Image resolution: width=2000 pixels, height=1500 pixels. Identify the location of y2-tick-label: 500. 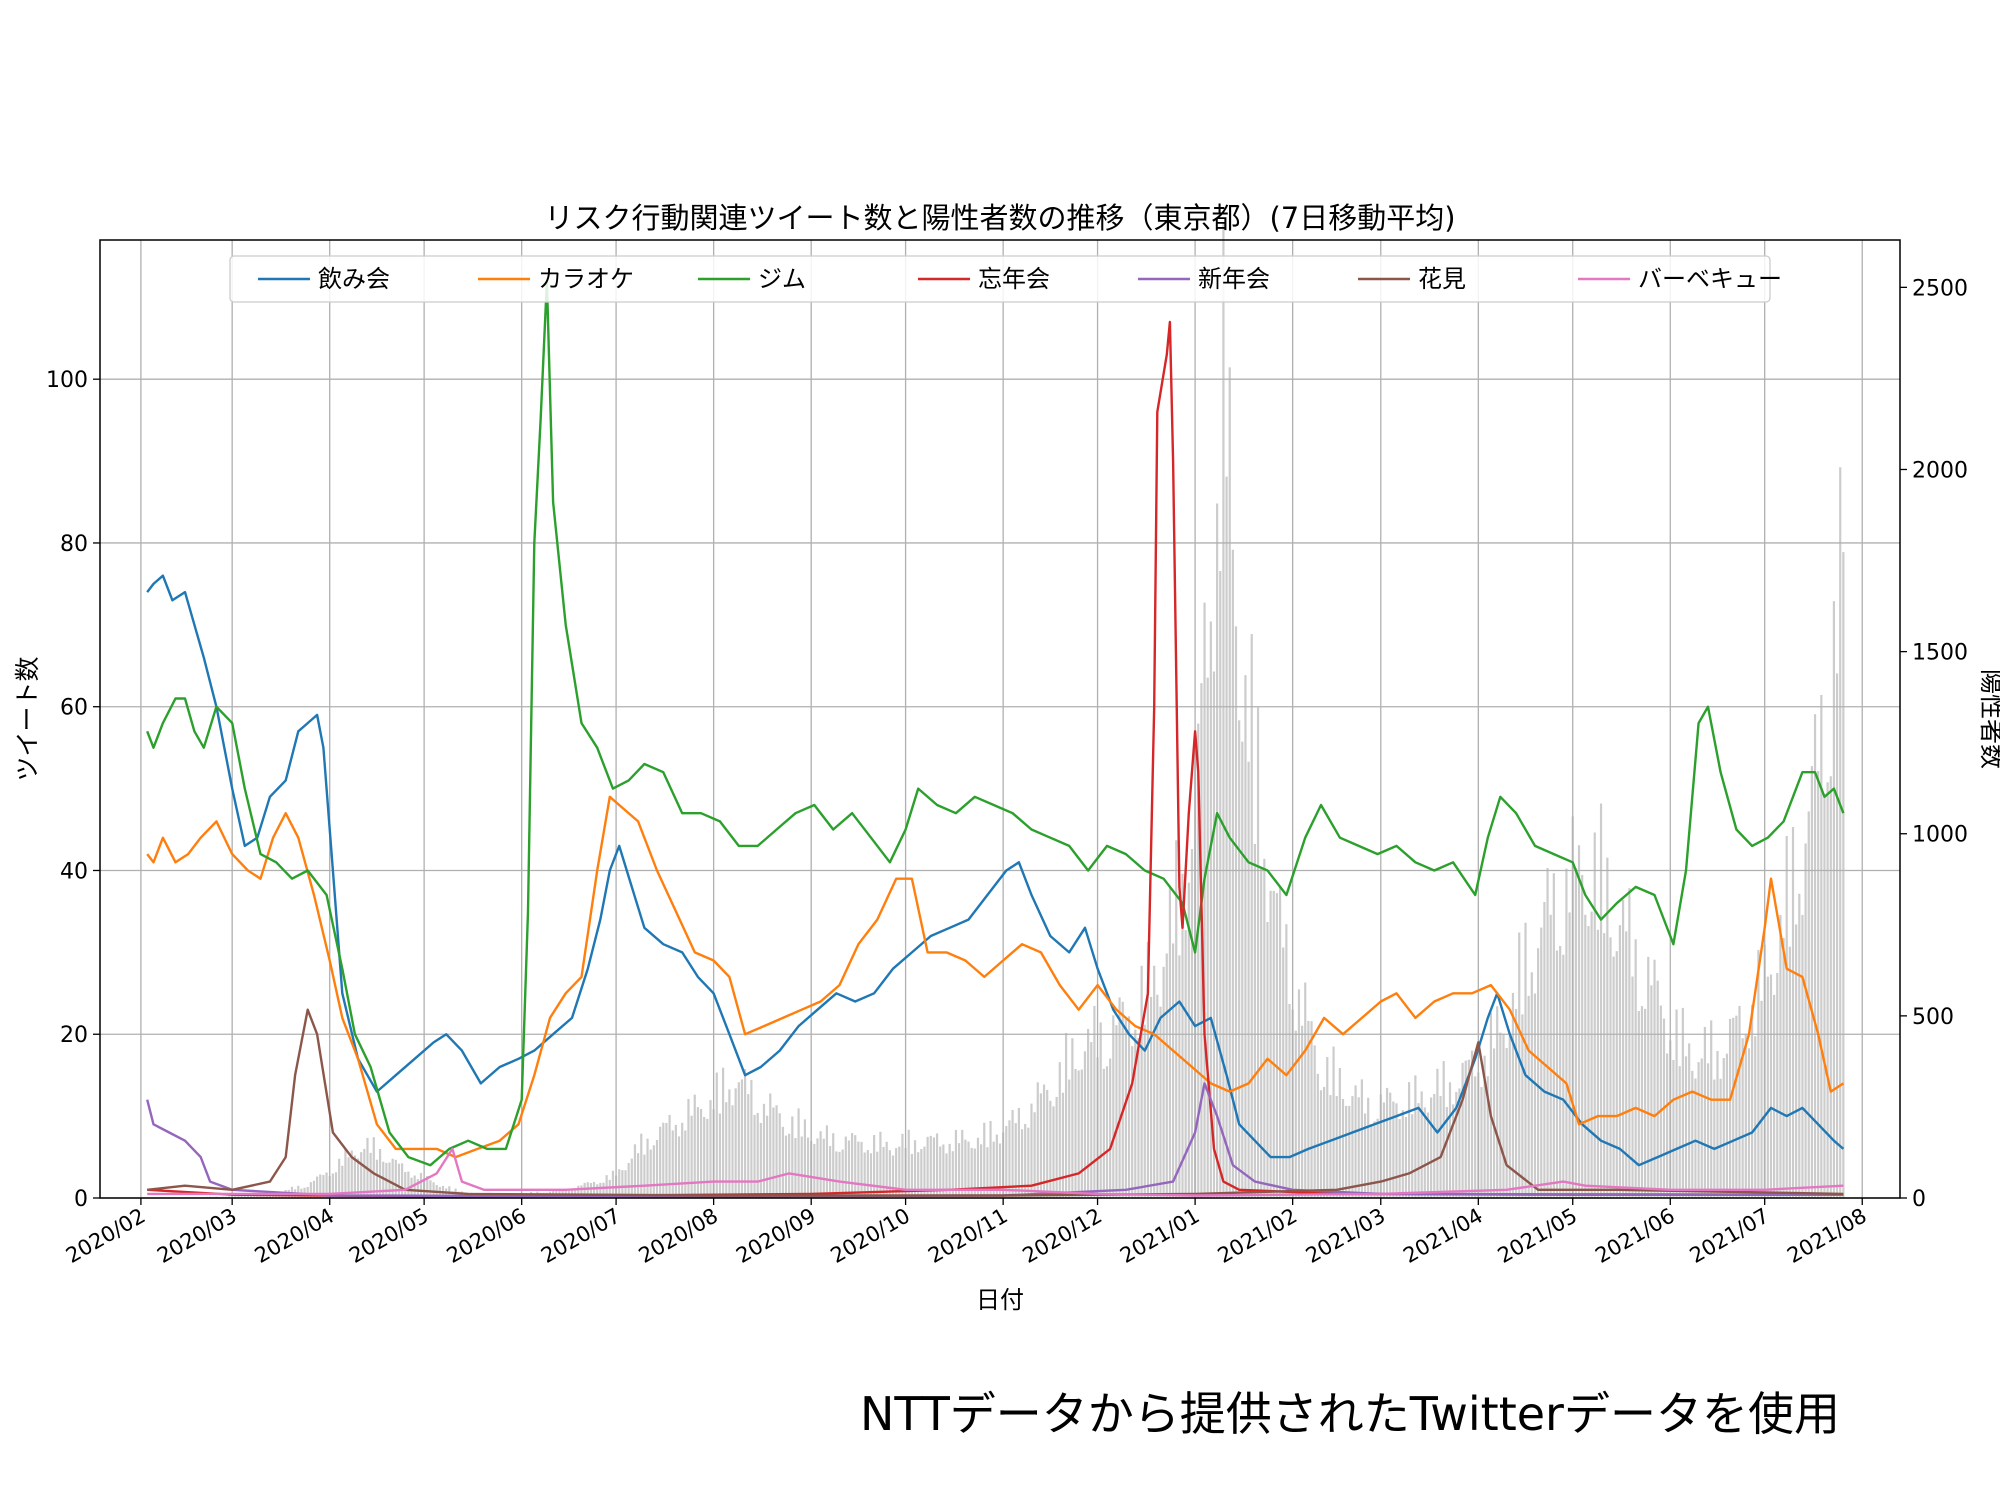
(1933, 1017).